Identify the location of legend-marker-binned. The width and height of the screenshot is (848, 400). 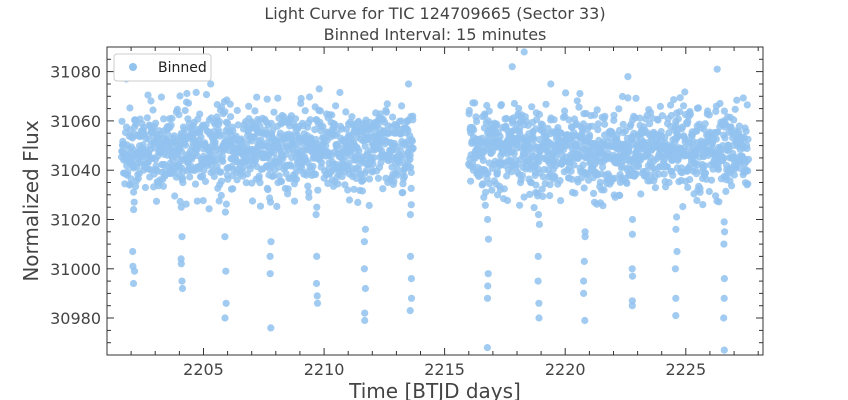
(133, 67).